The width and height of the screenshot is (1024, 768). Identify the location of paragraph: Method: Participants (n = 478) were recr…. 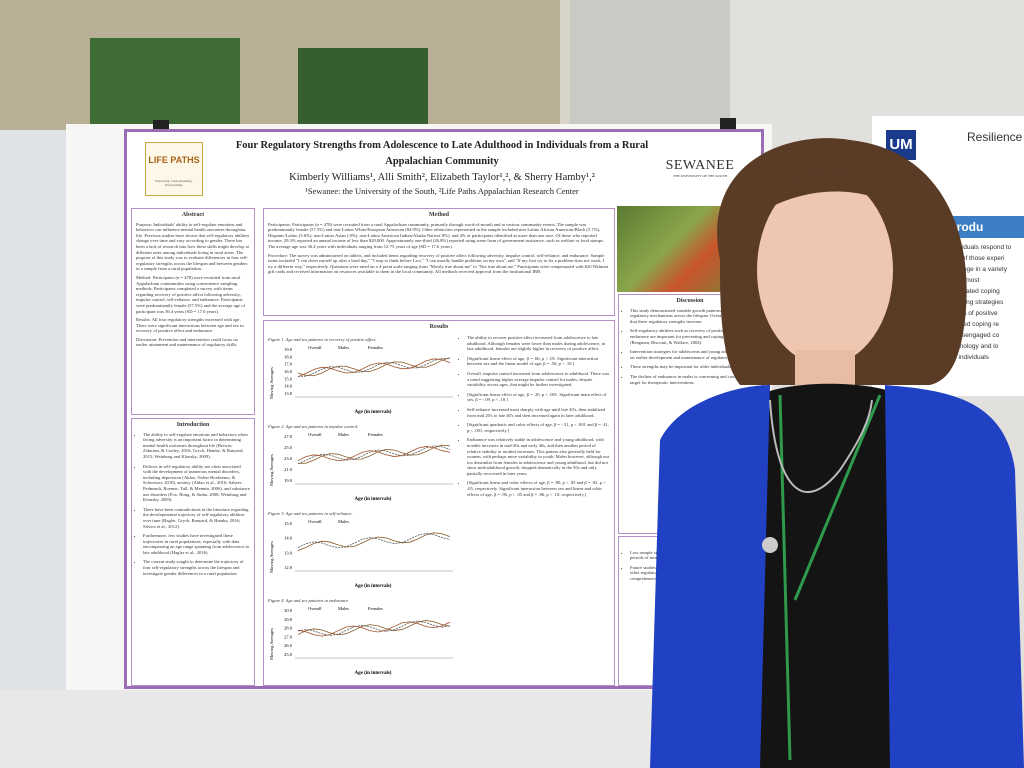
(191, 294).